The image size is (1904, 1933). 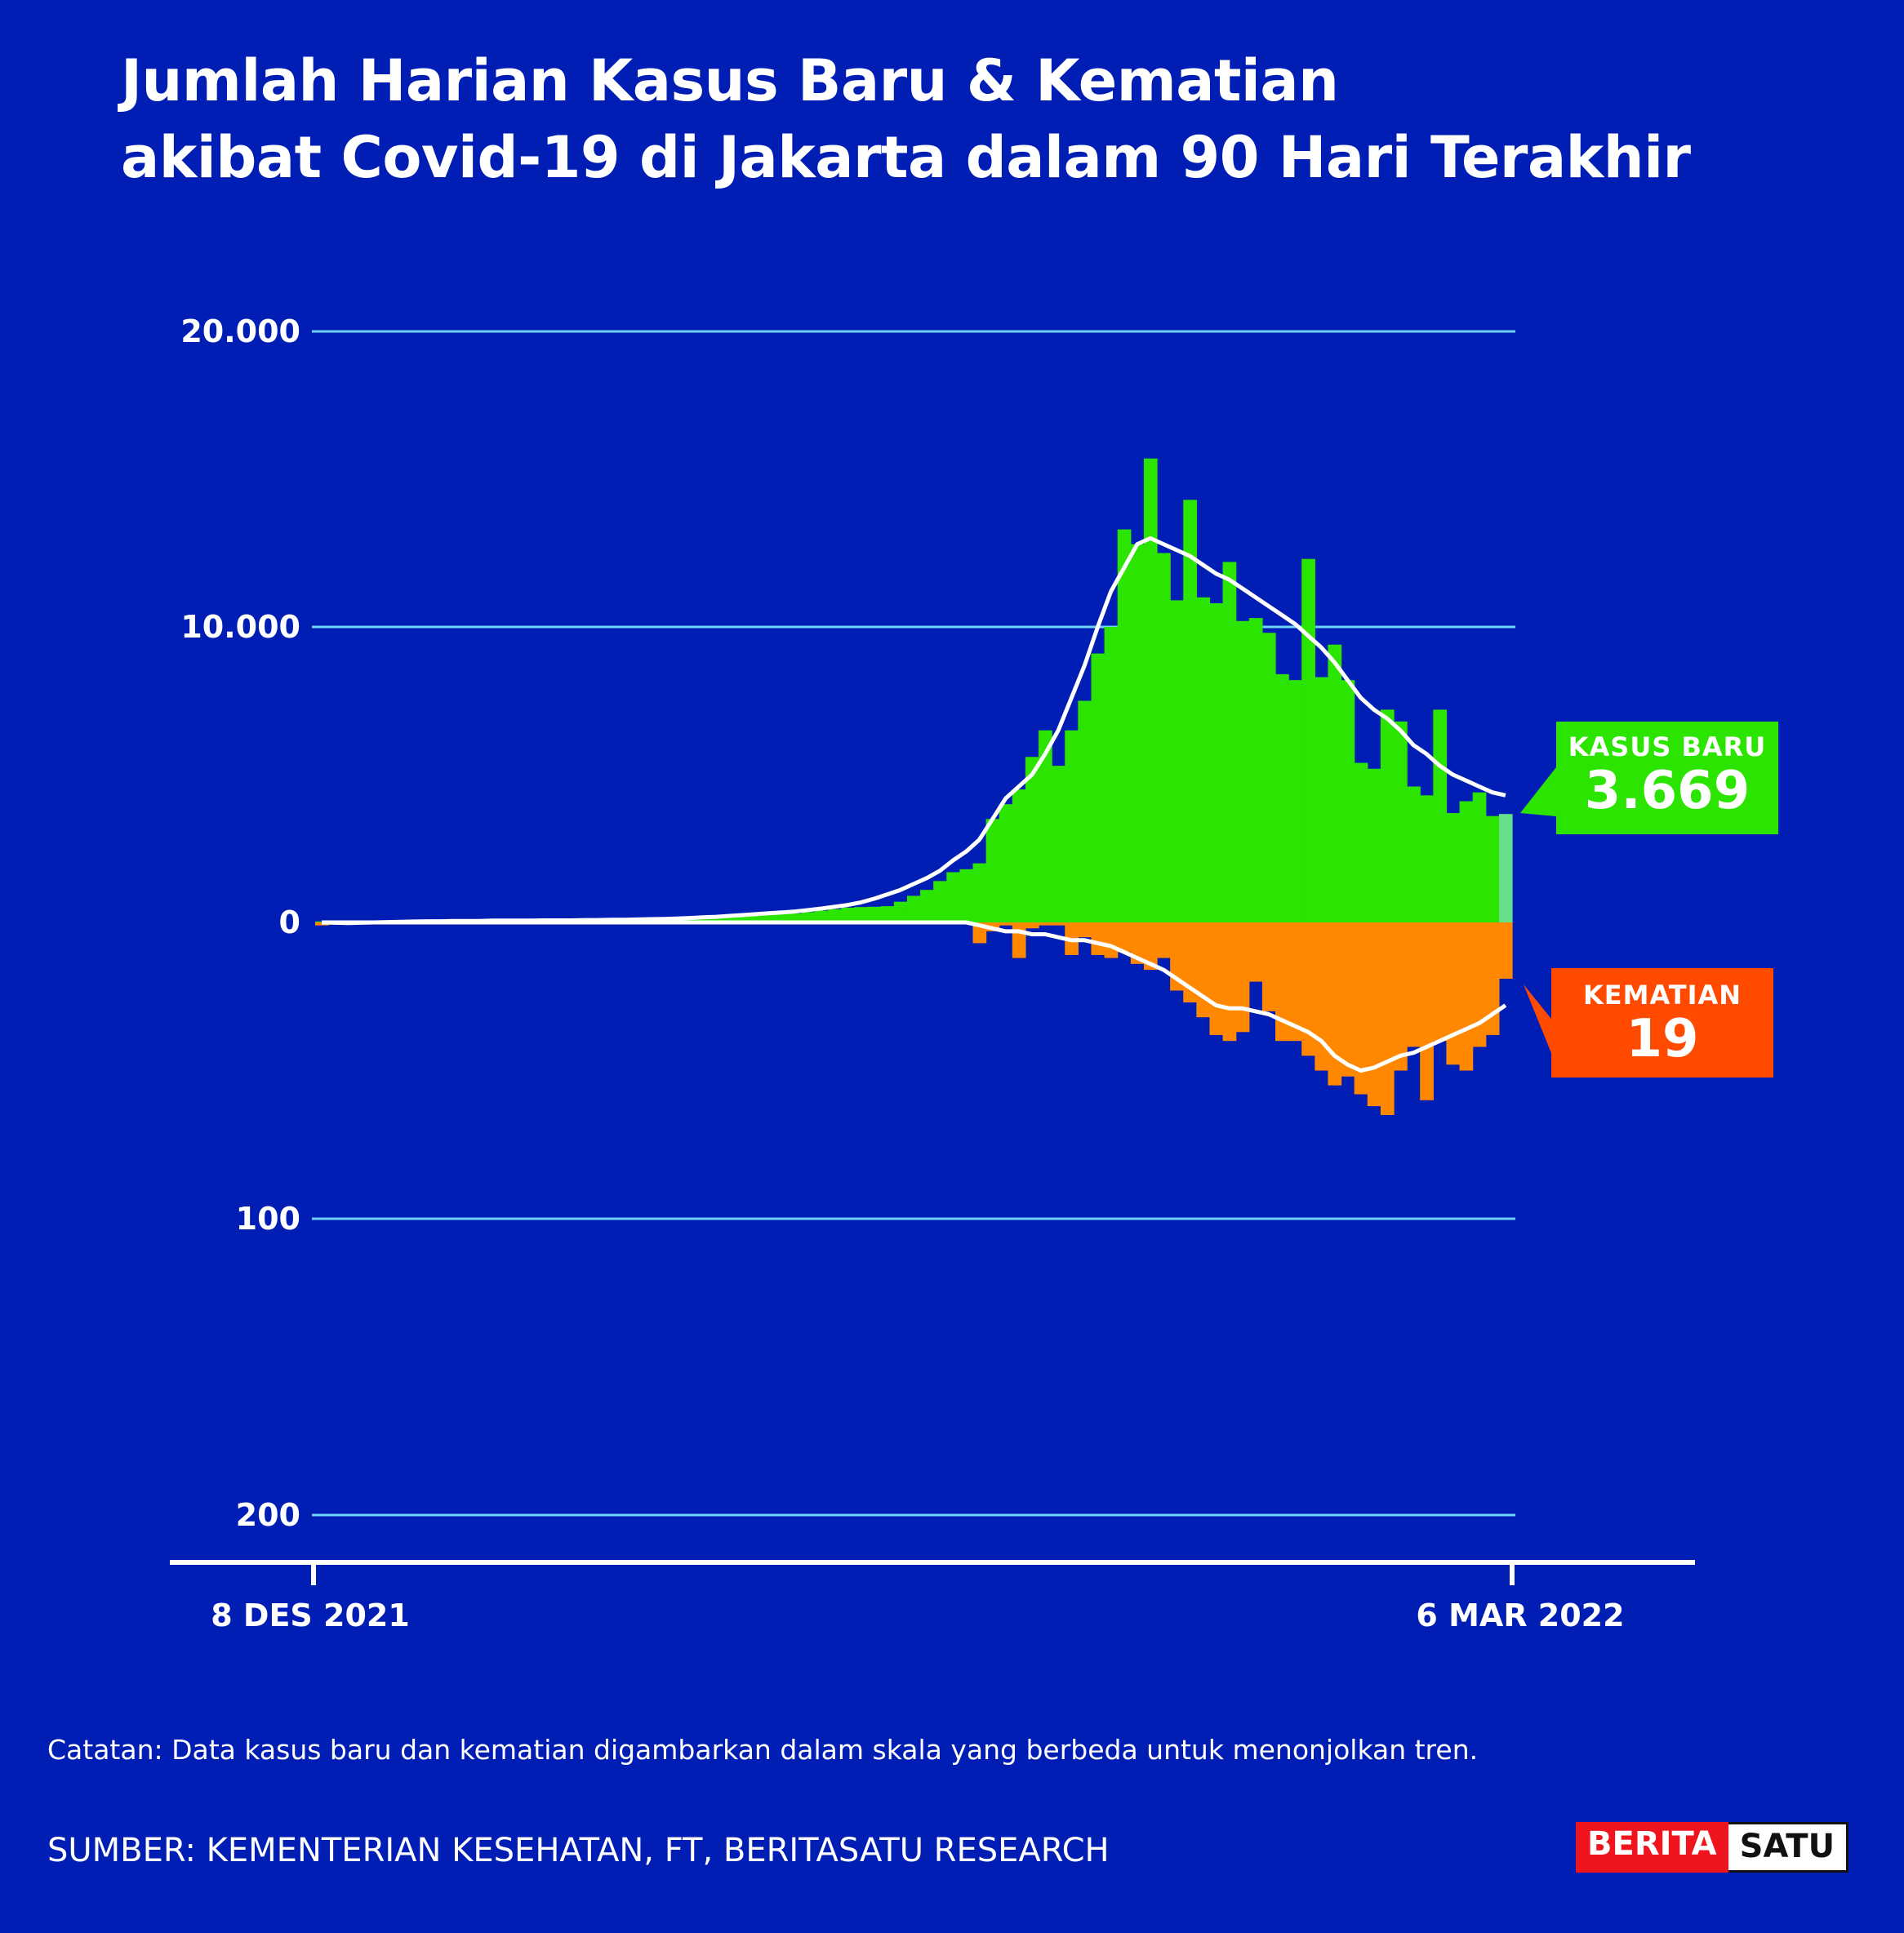 What do you see at coordinates (1538, 1019) in the screenshot?
I see `deaths-callout-pointer` at bounding box center [1538, 1019].